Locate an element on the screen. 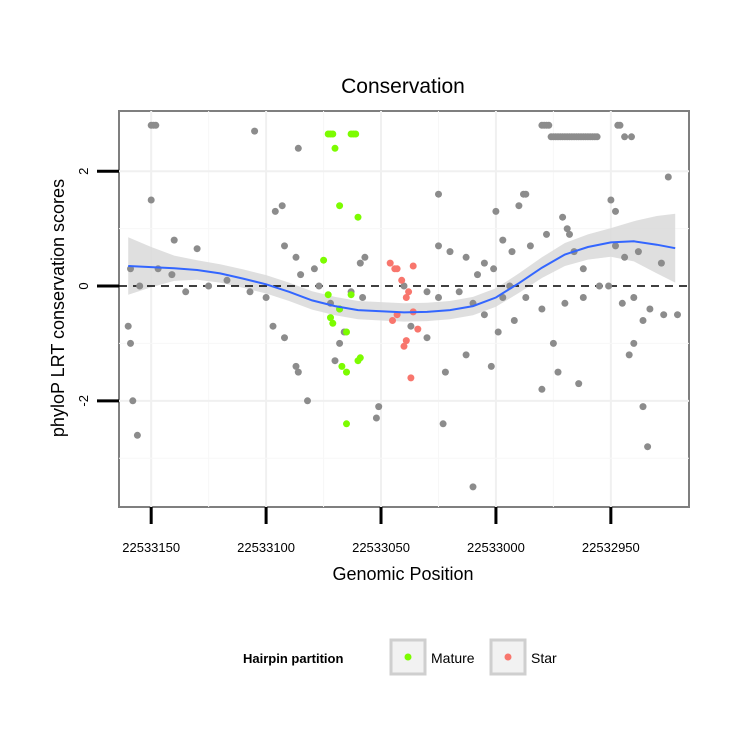 The height and width of the screenshot is (750, 750). legend-swatch-star is located at coordinates (508, 657).